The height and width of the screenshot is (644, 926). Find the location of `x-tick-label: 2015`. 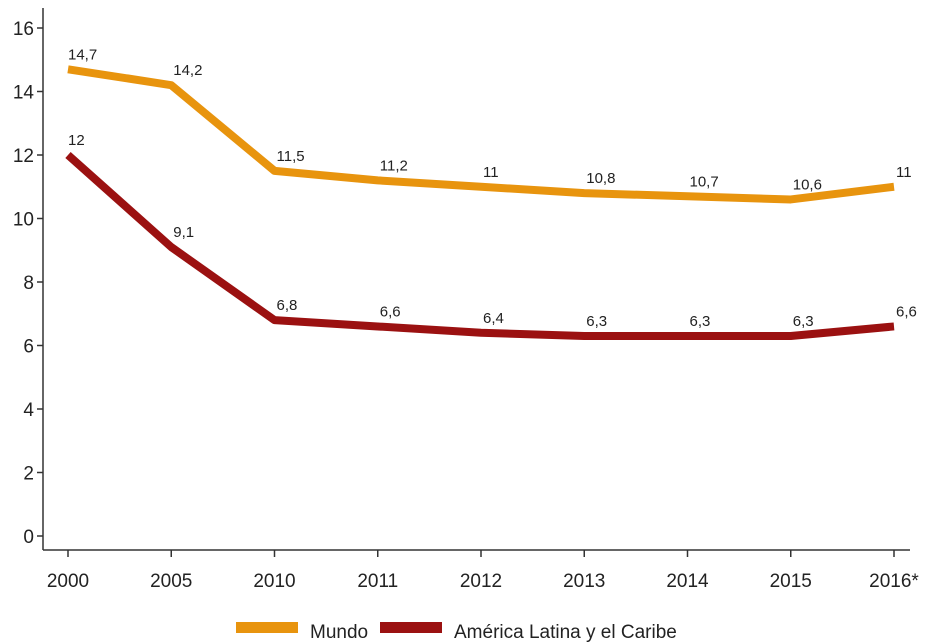

x-tick-label: 2015 is located at coordinates (791, 581).